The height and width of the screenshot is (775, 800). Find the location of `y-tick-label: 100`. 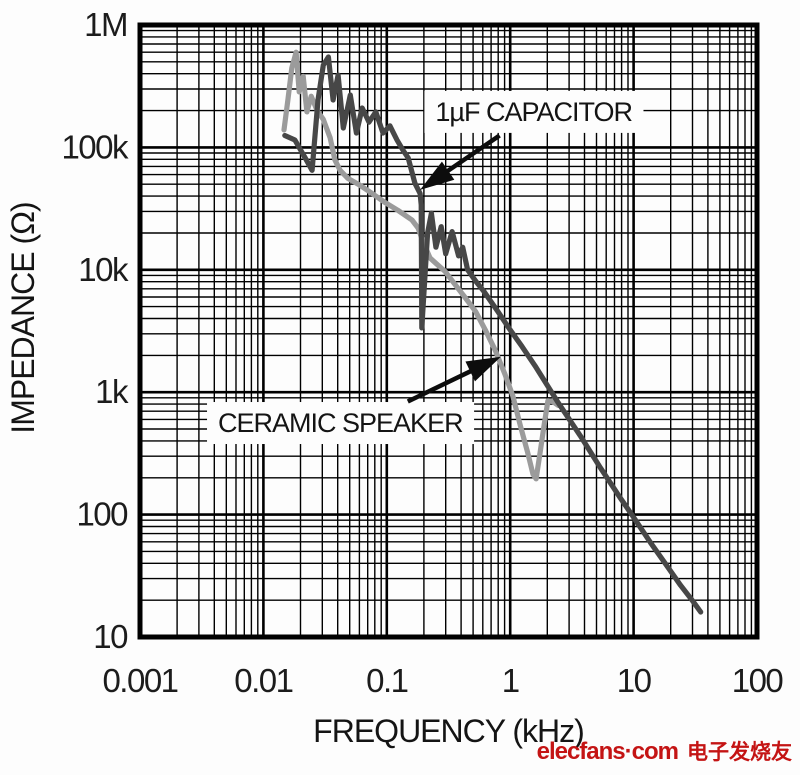

y-tick-label: 100 is located at coordinates (102, 514).